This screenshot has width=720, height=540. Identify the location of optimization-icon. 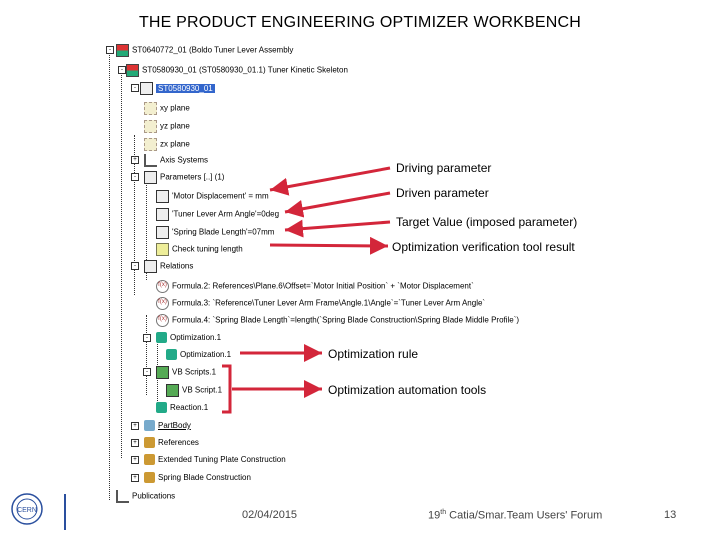
(161, 338).